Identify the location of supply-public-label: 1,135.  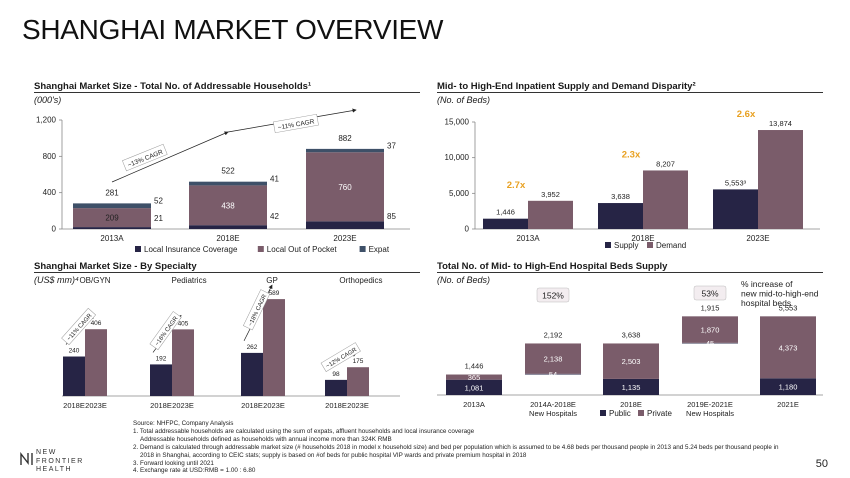
(631, 387).